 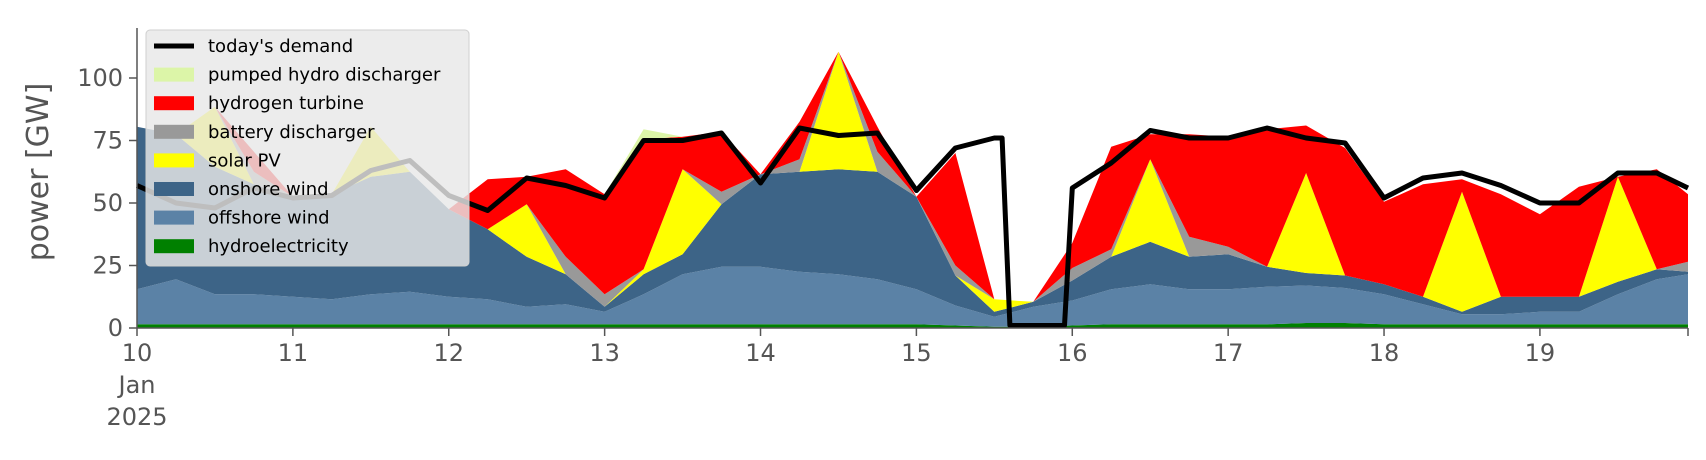 I want to click on legend-label-today-s-demand: today's demand, so click(x=280, y=46).